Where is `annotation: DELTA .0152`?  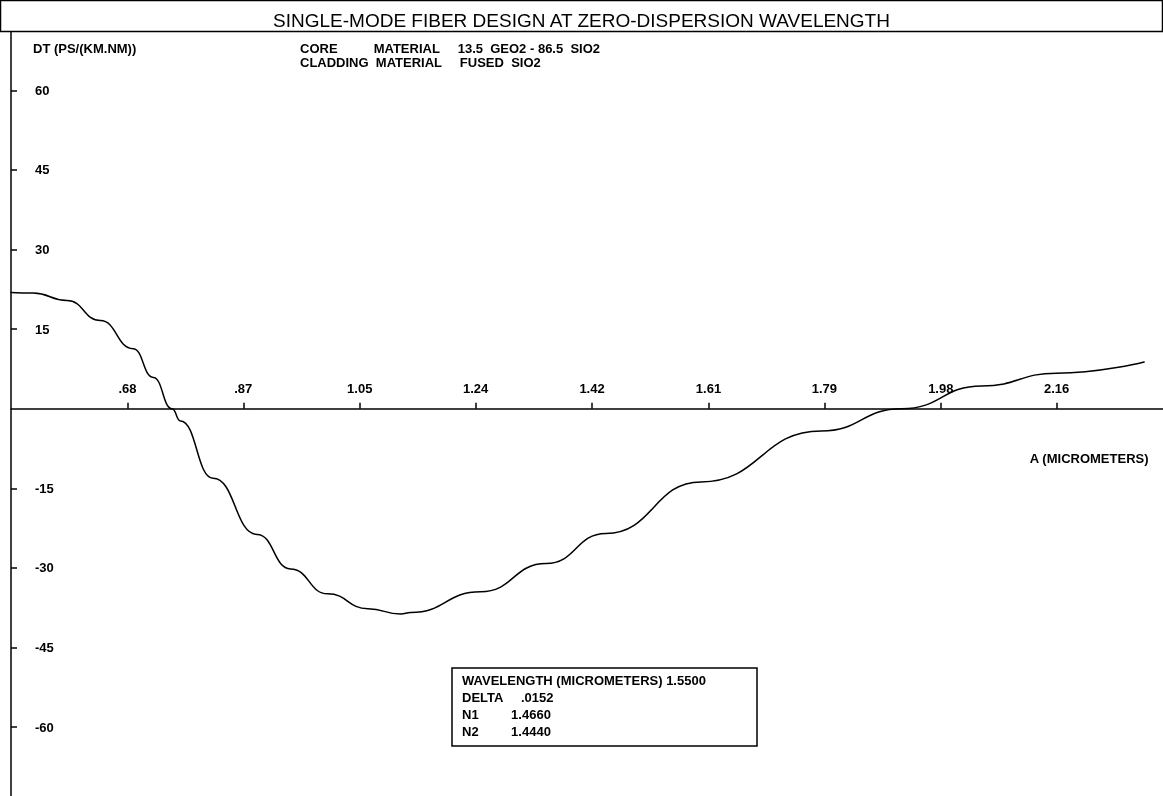 annotation: DELTA .0152 is located at coordinates (508, 697).